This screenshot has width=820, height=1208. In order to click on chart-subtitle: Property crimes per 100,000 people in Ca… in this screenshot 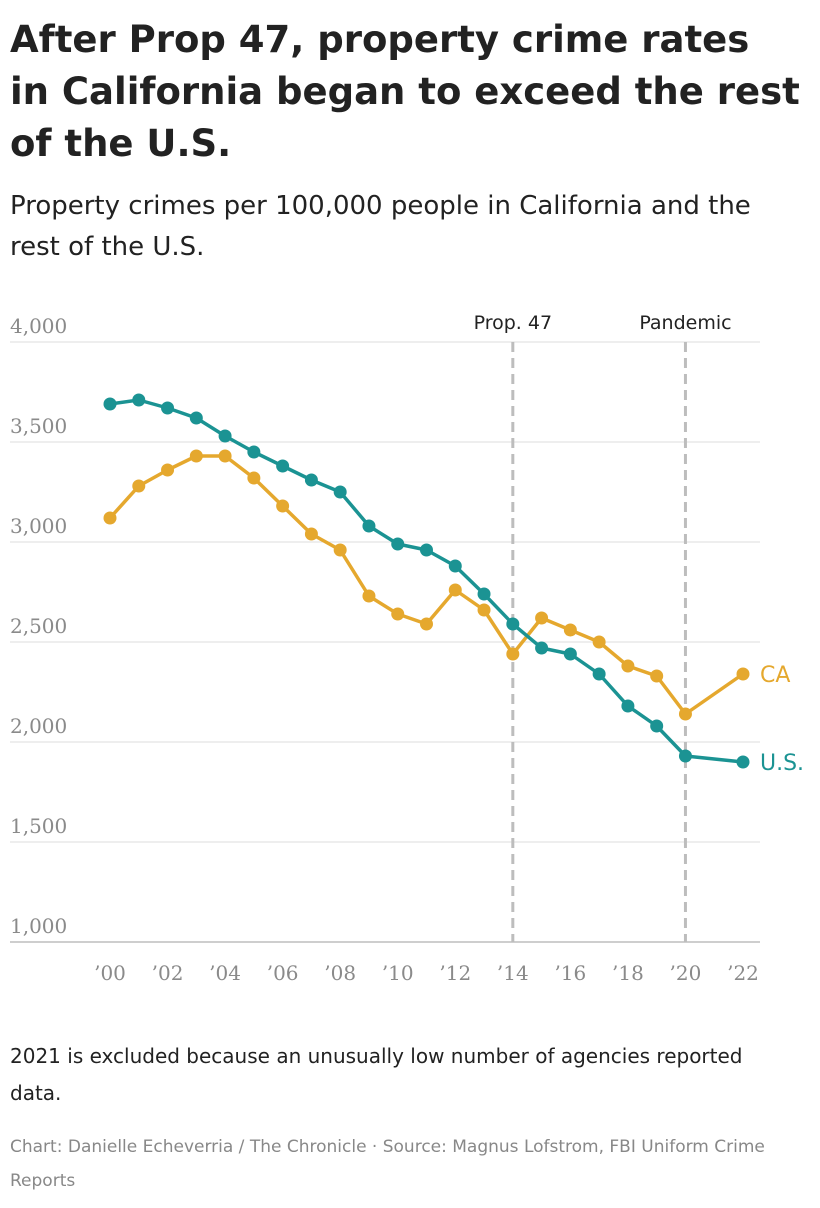, I will do `click(380, 226)`.